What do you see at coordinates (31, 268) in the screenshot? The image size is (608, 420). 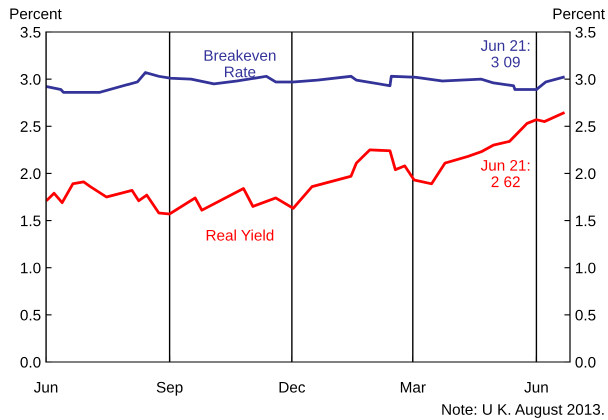 I see `y-tick-label: 1.0` at bounding box center [31, 268].